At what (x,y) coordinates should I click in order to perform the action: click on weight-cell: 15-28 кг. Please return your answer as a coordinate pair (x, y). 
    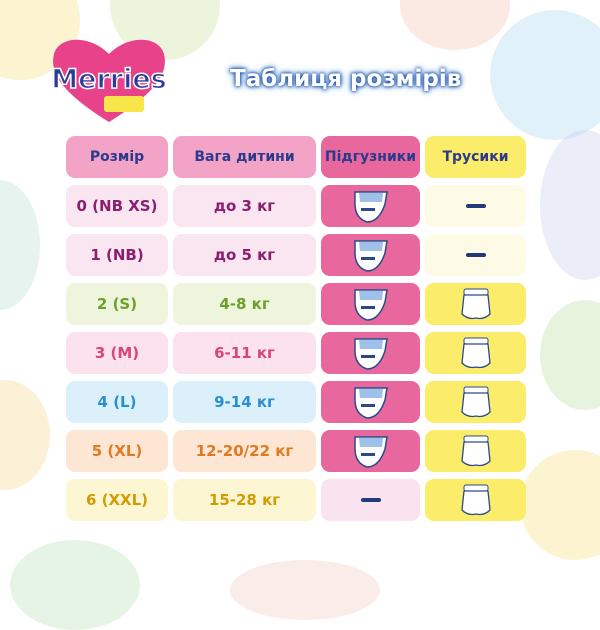
    Looking at the image, I should click on (244, 500).